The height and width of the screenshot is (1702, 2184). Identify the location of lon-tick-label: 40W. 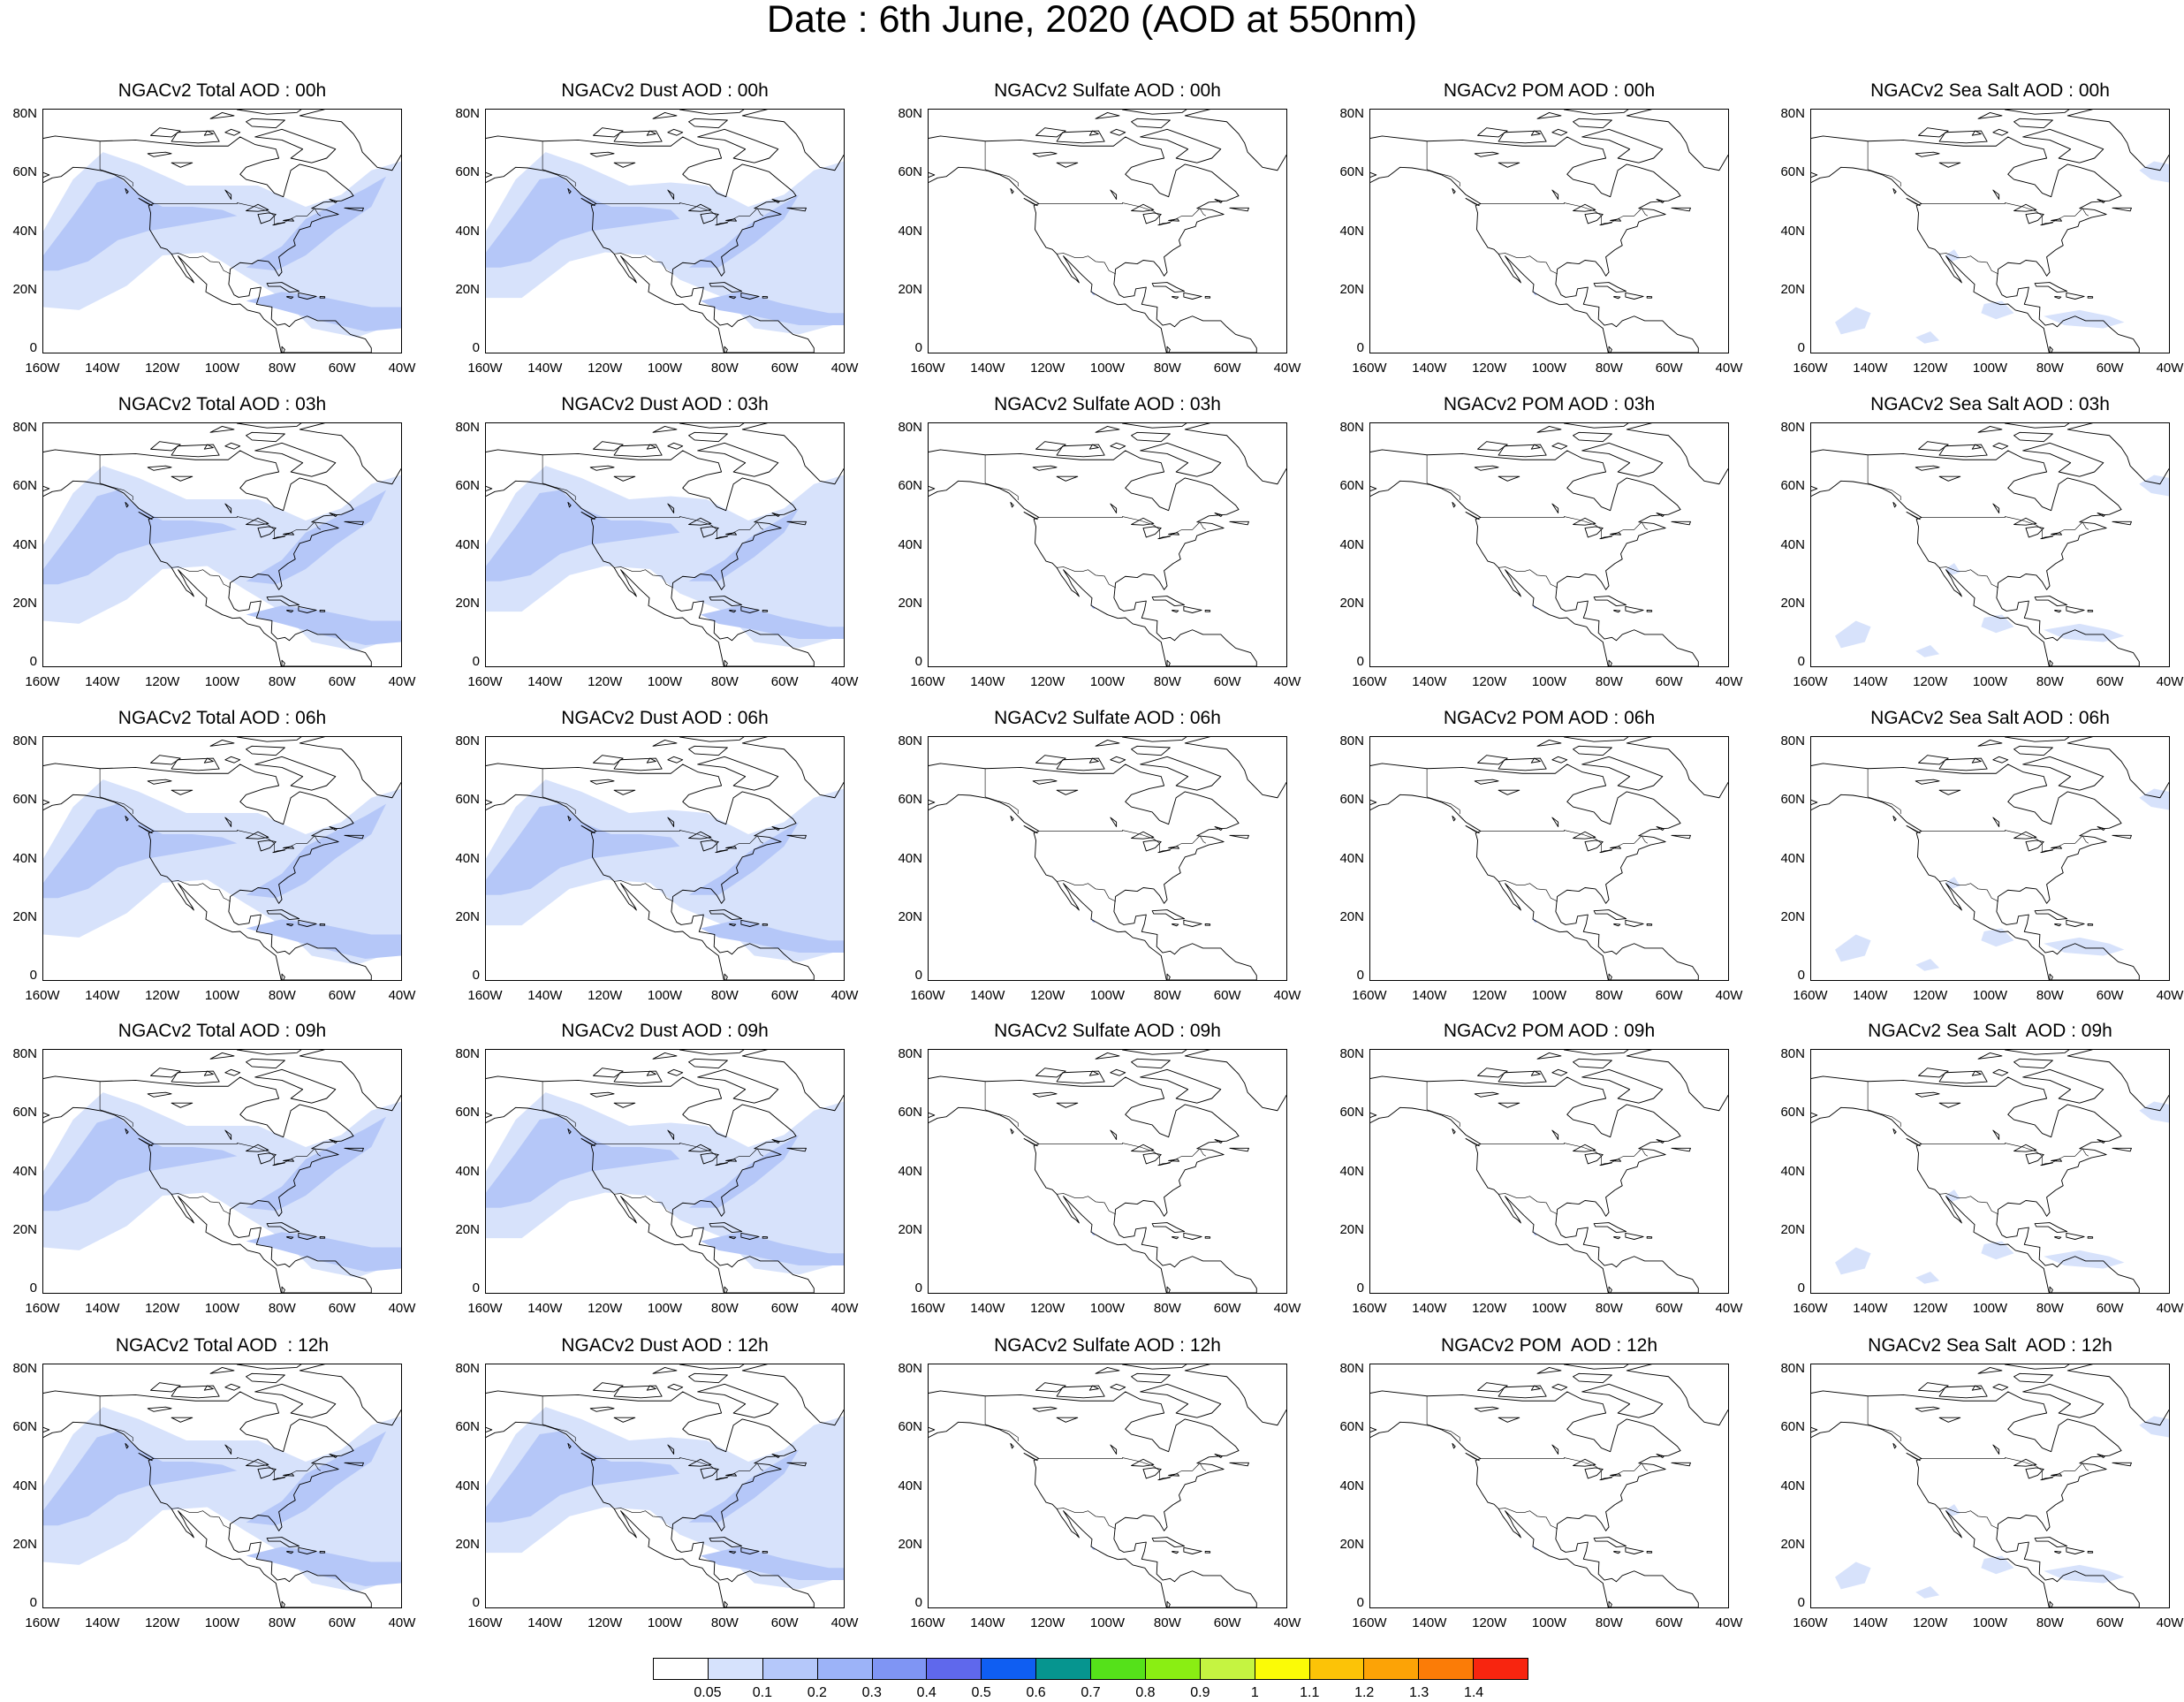
(402, 995).